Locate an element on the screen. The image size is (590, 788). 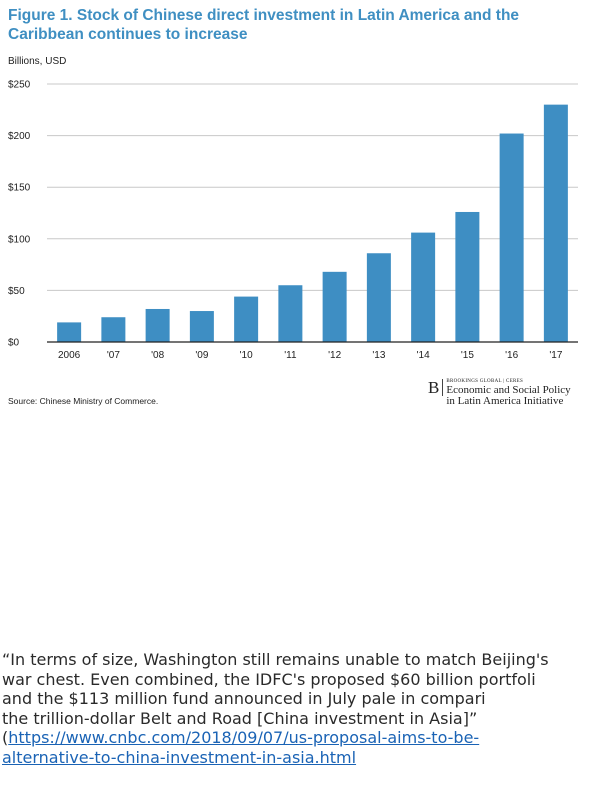
quote-link-prefix: ( is located at coordinates (5, 737).